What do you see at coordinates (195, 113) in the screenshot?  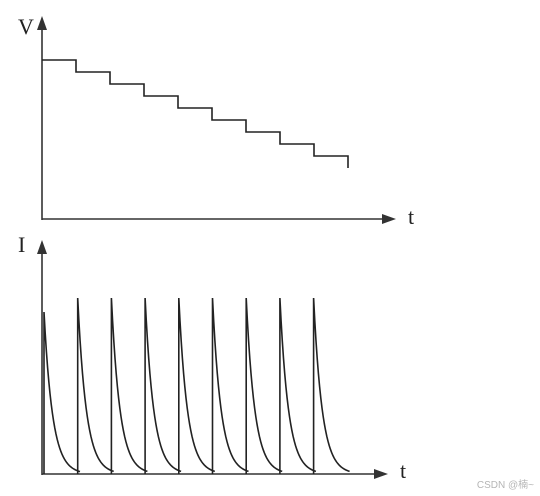 I see `voltage-step-trace` at bounding box center [195, 113].